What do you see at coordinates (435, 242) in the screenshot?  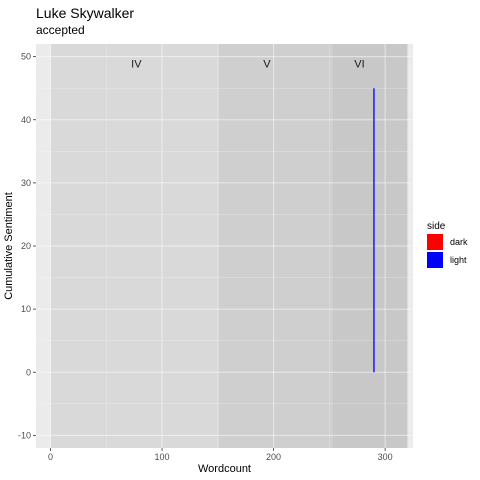 I see `legend-key-dark` at bounding box center [435, 242].